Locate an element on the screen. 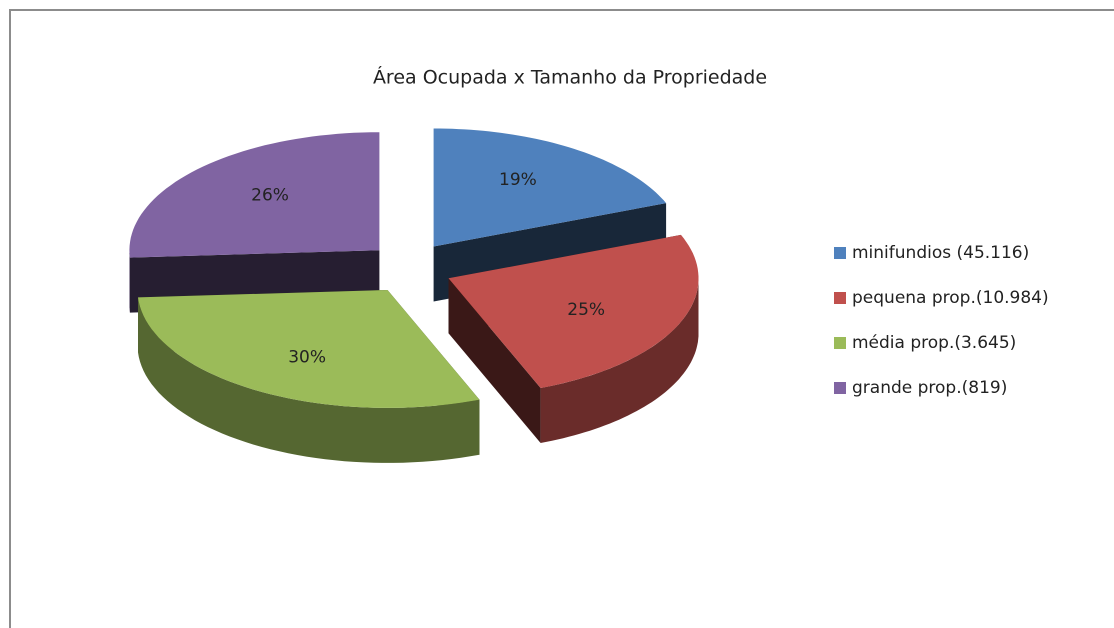 This screenshot has height=628, width=1114. data-label: 25% is located at coordinates (586, 310).